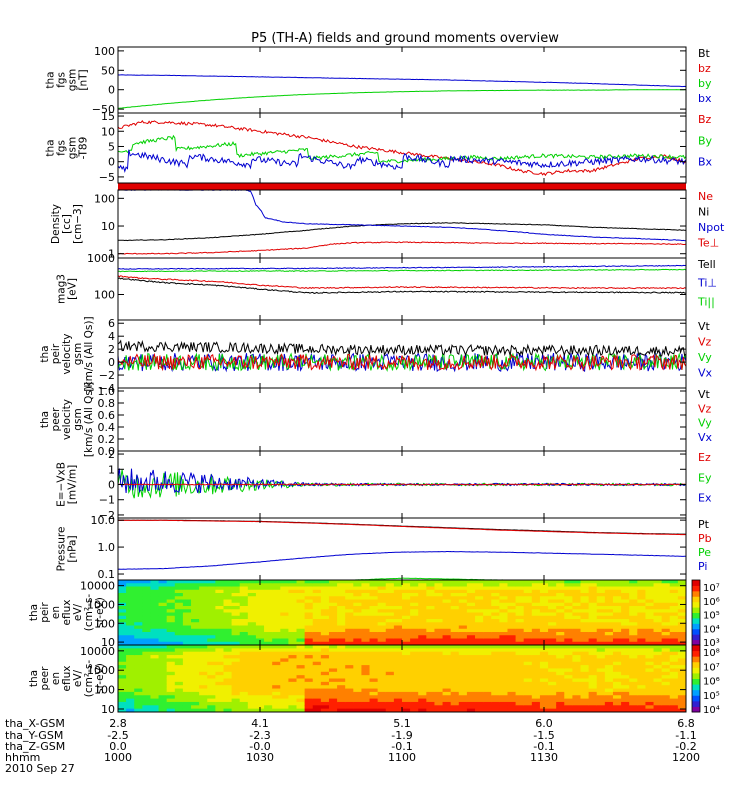 Image resolution: width=750 pixels, height=800 pixels. I want to click on y-axis-label: tha, so click(51, 147).